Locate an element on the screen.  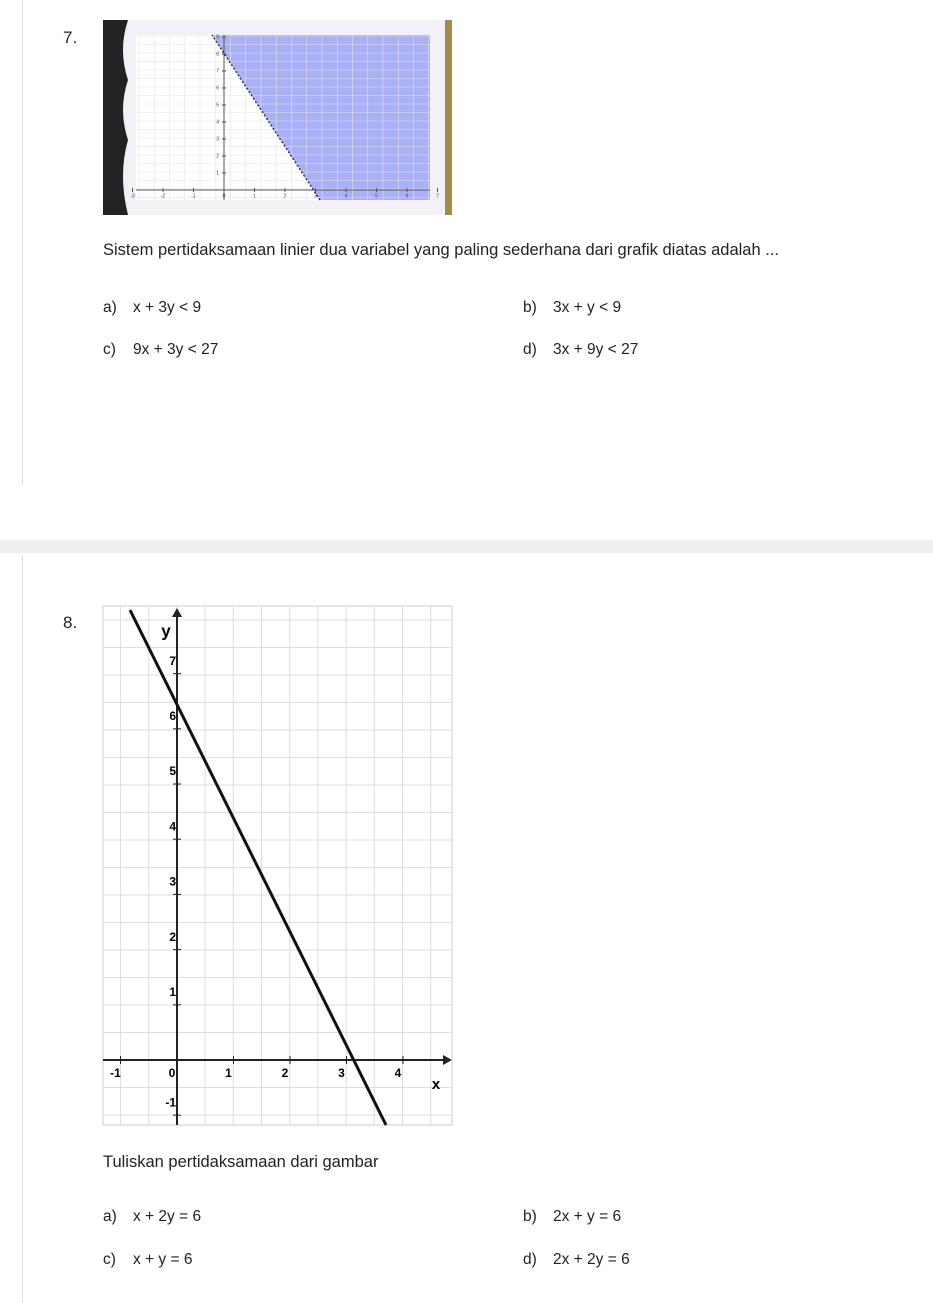
shaded-region is located at coordinates (321, 117).